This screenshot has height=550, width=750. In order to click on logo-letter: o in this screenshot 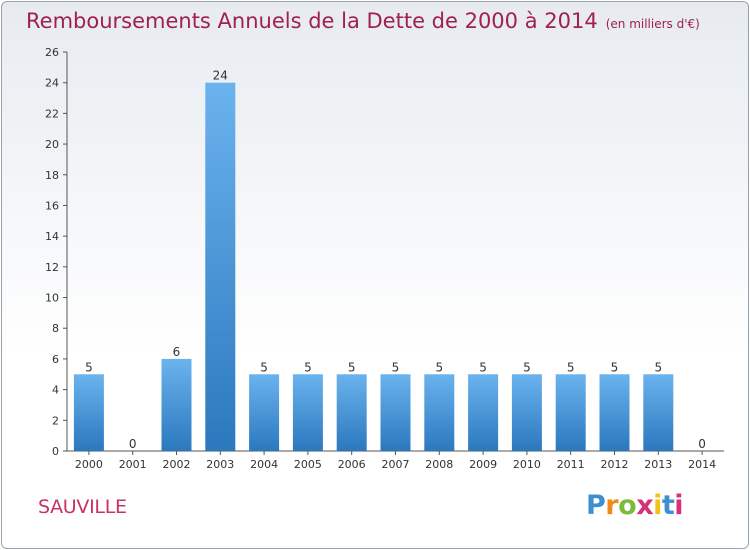, I will do `click(627, 505)`.